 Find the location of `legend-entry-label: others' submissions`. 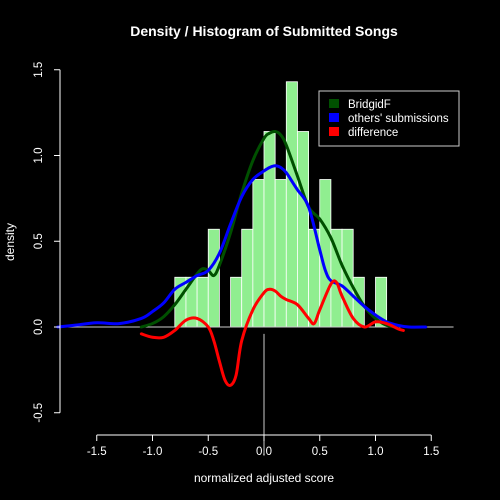

legend-entry-label: others' submissions is located at coordinates (398, 119).